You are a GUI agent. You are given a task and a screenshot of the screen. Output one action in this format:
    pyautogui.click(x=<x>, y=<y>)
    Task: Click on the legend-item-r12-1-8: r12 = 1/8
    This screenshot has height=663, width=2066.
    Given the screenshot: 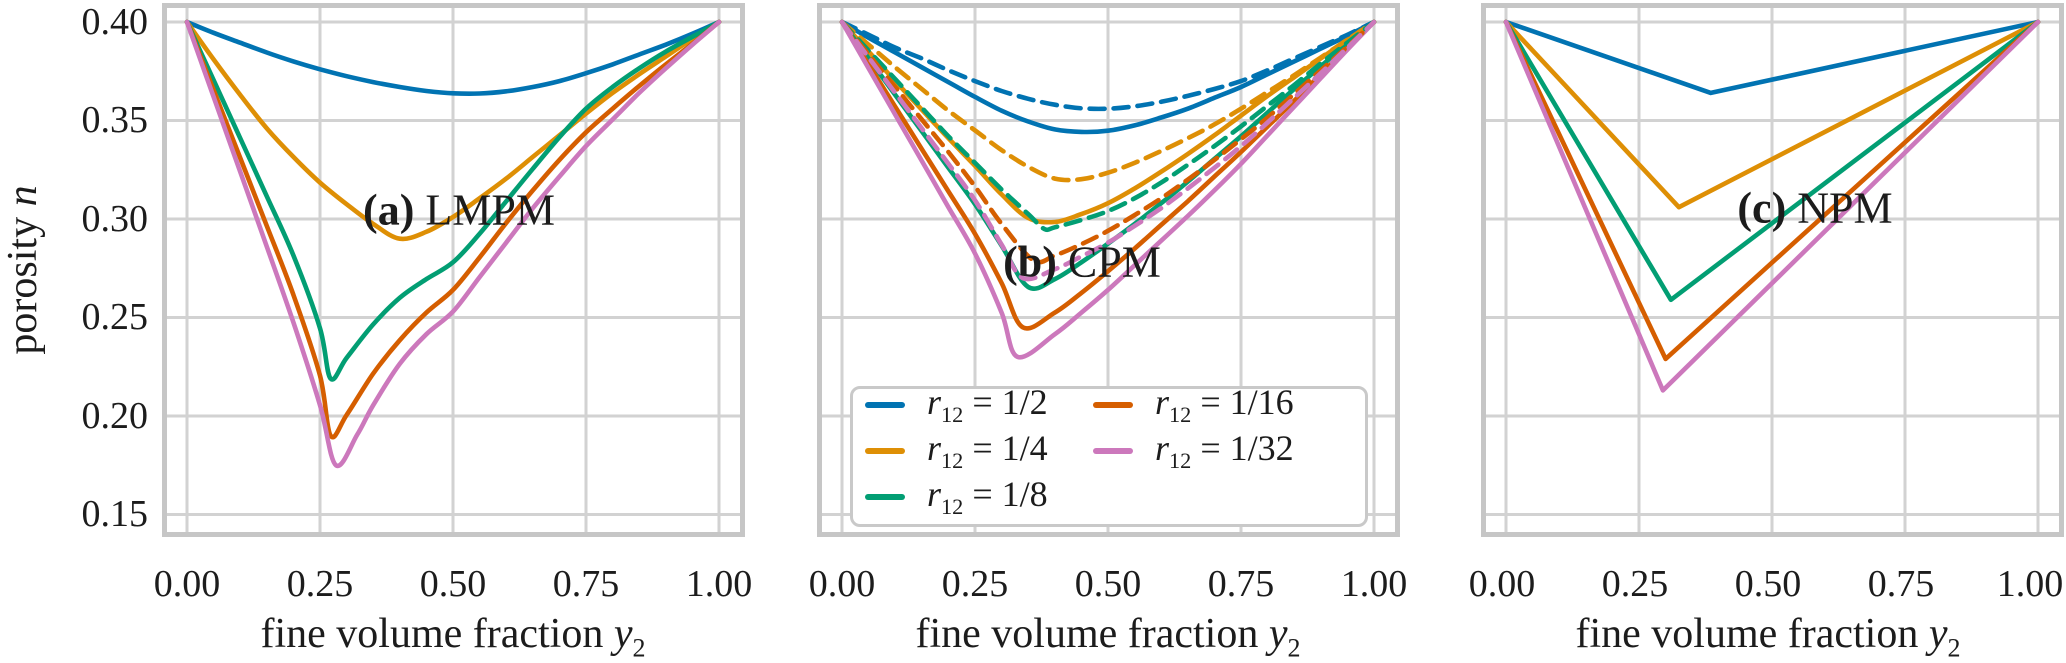 What is the action you would take?
    pyautogui.click(x=956, y=497)
    